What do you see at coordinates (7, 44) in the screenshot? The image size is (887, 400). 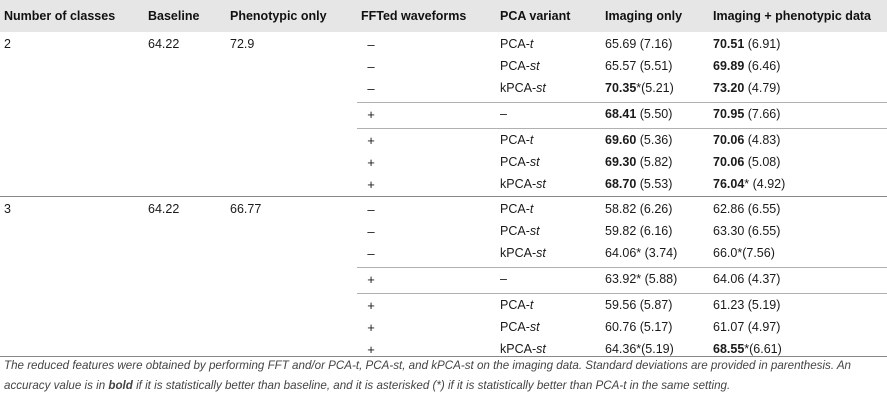 I see `group-classes: 2` at bounding box center [7, 44].